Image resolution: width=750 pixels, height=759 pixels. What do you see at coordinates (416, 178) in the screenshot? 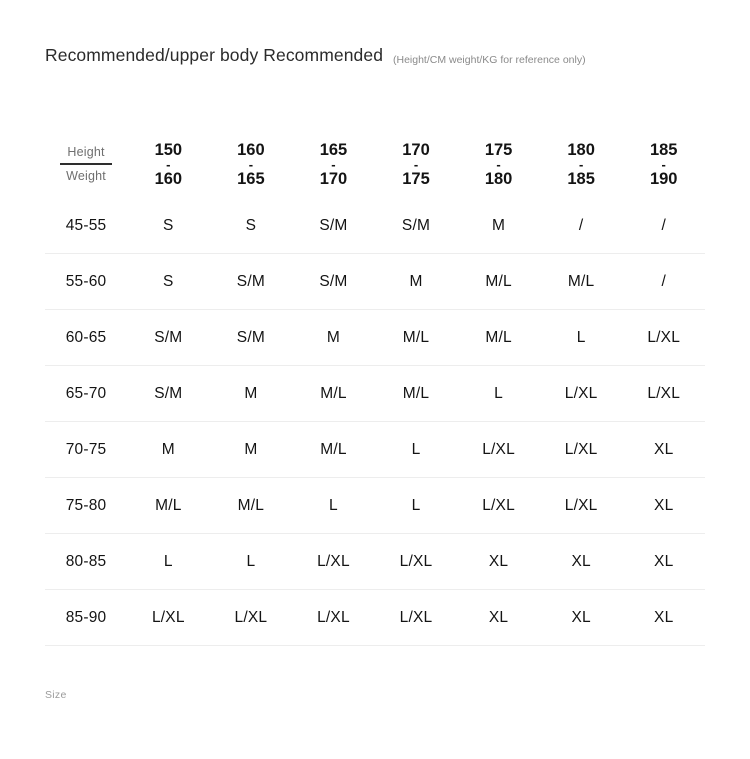
I see `height-range-to: 175` at bounding box center [416, 178].